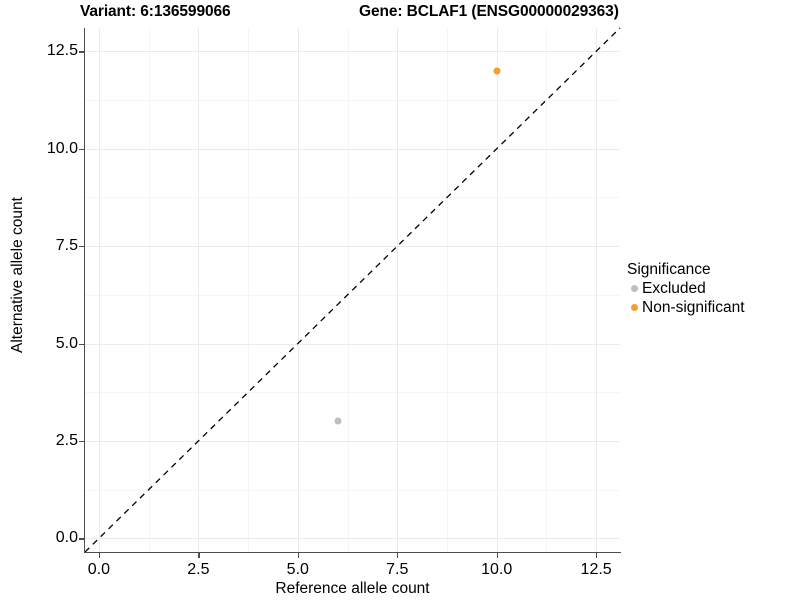 This screenshot has width=800, height=600. Describe the element at coordinates (352, 553) in the screenshot. I see `x-axis-line` at that location.